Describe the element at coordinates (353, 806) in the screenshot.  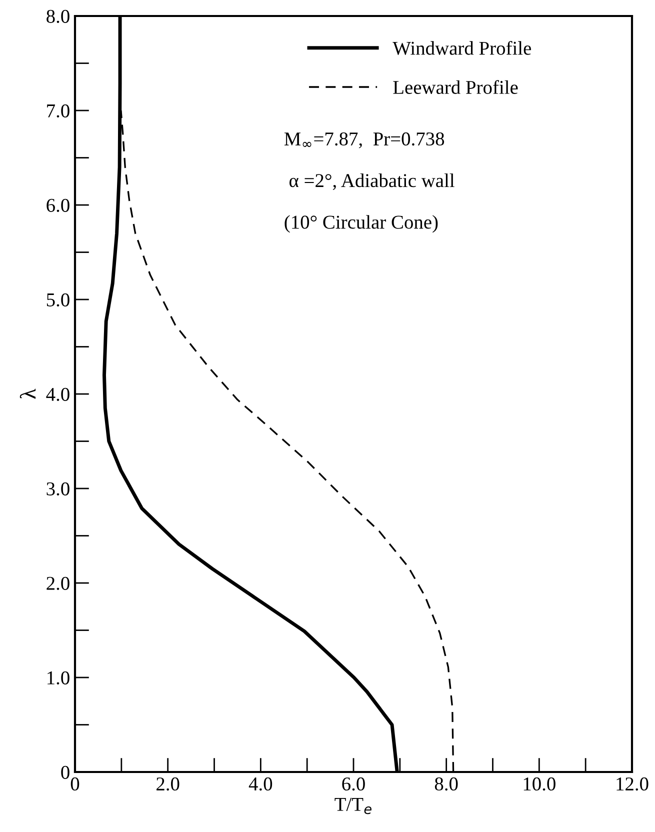
I see `x-axis-title: T/T$_{e}$` at that location.